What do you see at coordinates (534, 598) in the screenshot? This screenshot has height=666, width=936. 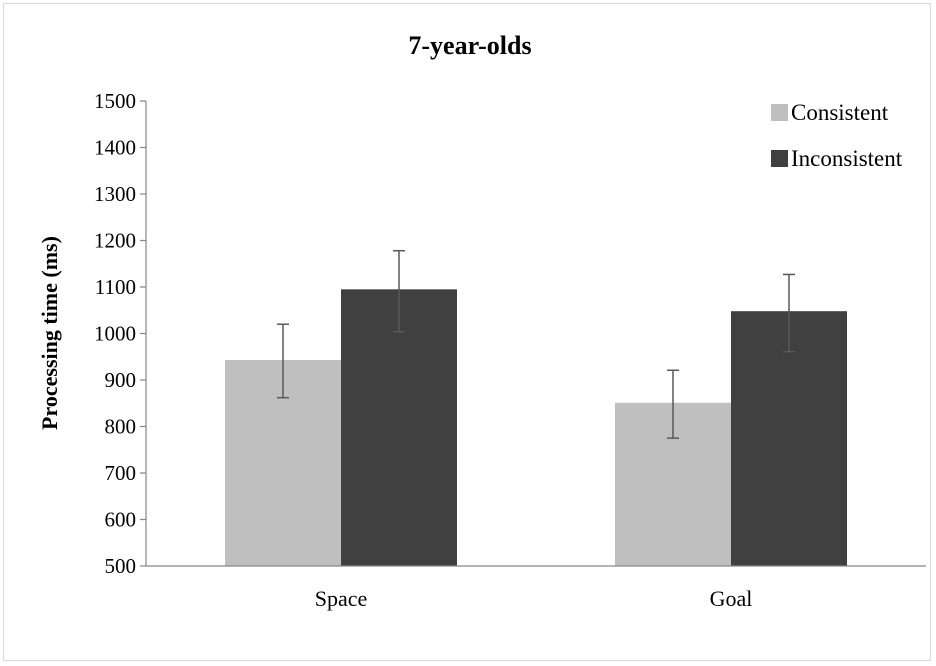 I see `x-axis-labels: Space Goal` at bounding box center [534, 598].